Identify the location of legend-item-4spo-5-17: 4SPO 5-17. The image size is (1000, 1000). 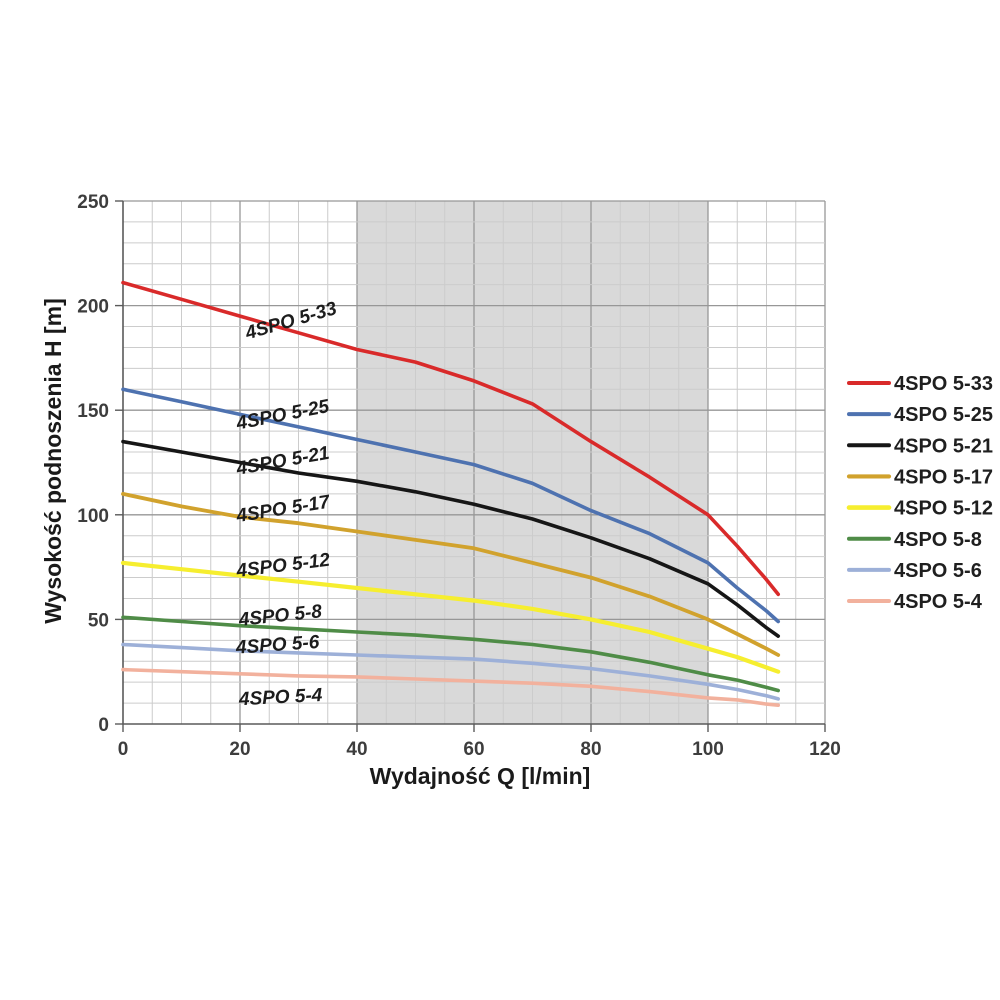
(919, 477).